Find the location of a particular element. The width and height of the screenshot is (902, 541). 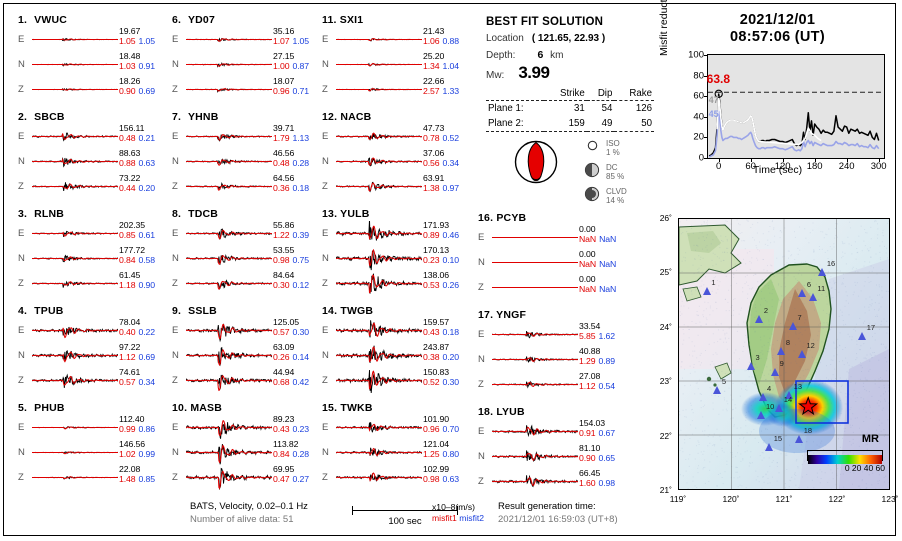

waveform-trace: Z 150.83 0.52 0.30 is located at coordinates (397, 380).